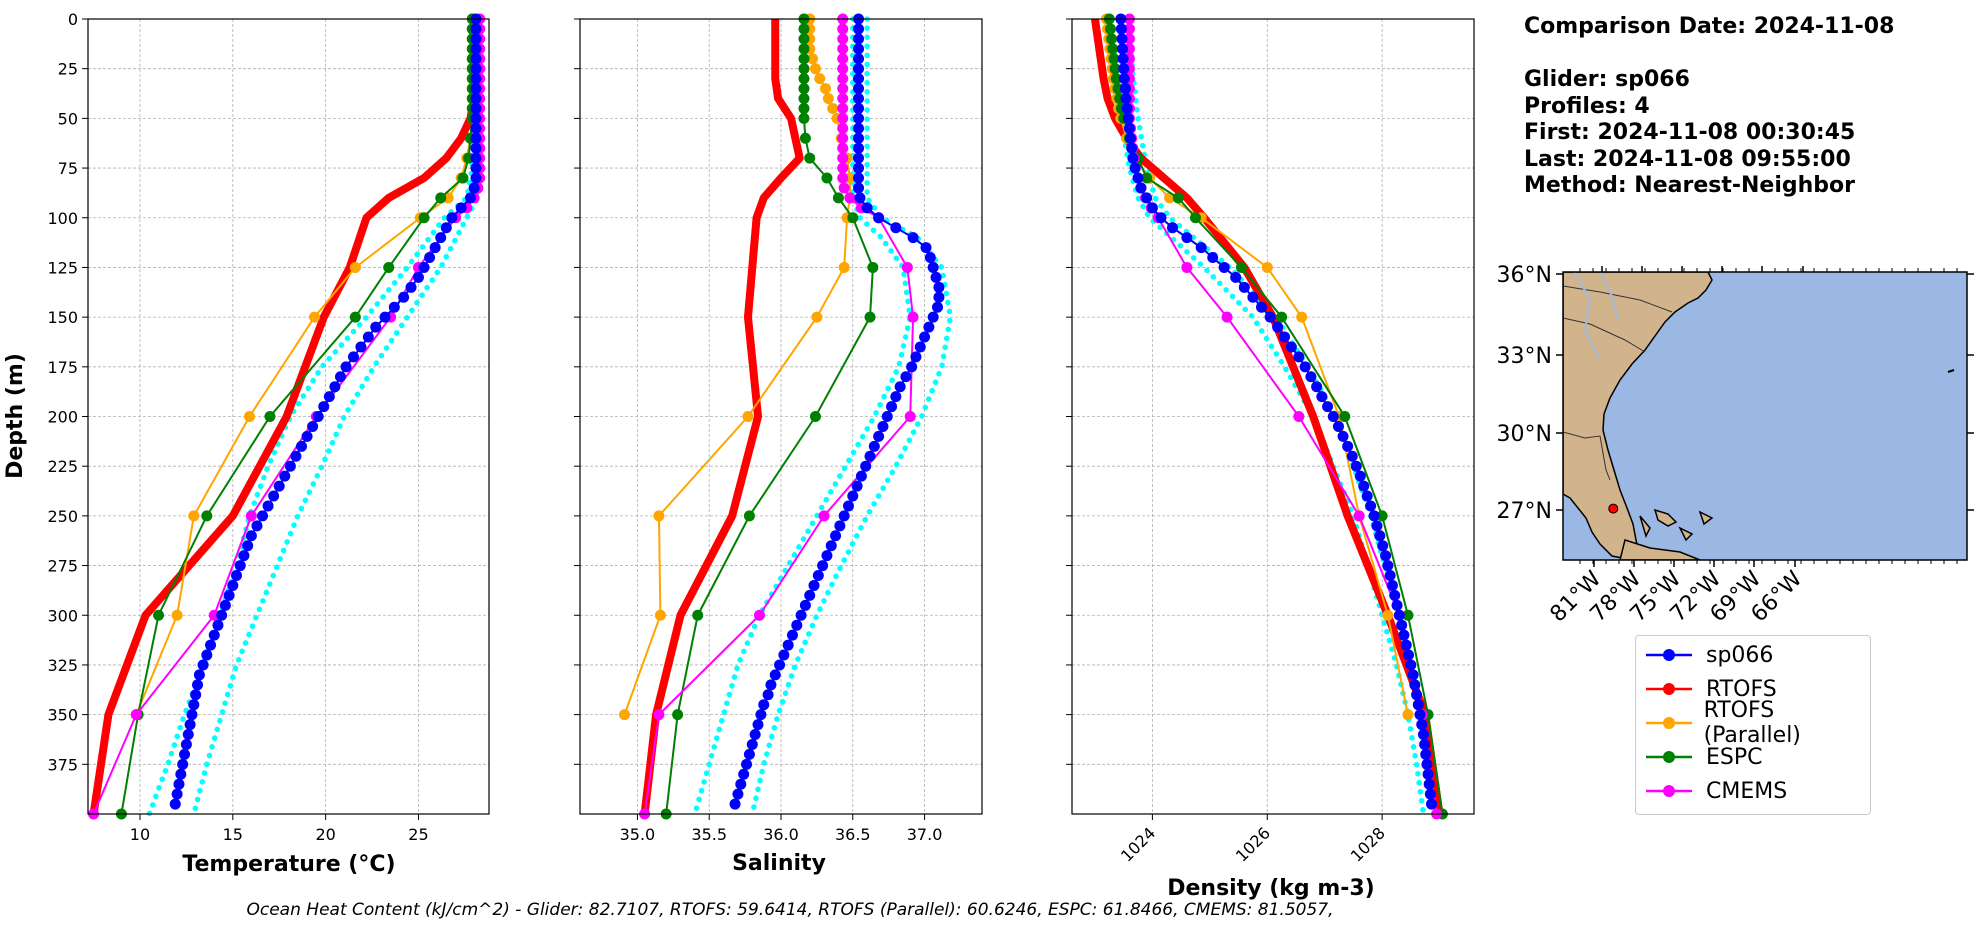  What do you see at coordinates (1638, 416) in the screenshot?
I see `land-mass` at bounding box center [1638, 416].